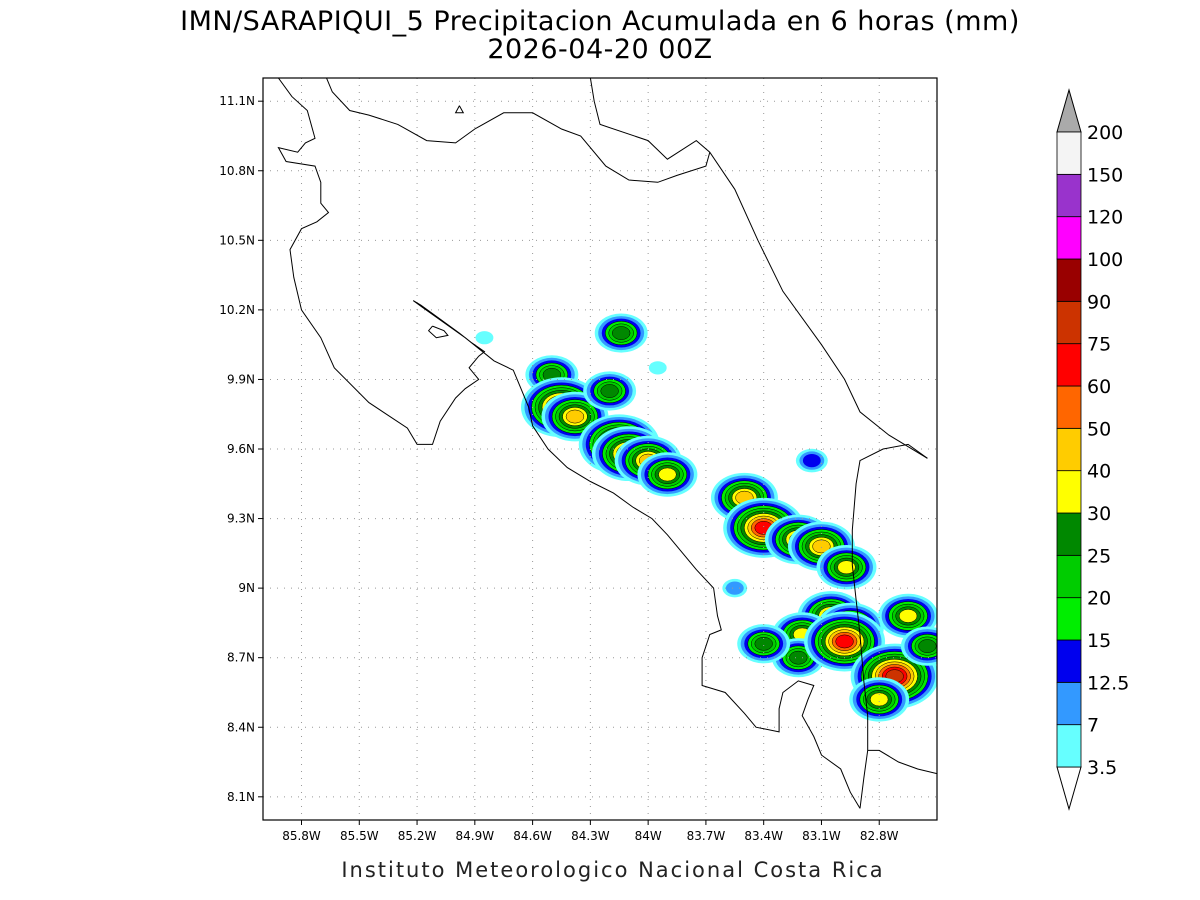 This screenshot has height=900, width=1200. I want to click on legend-label: 75, so click(1099, 345).